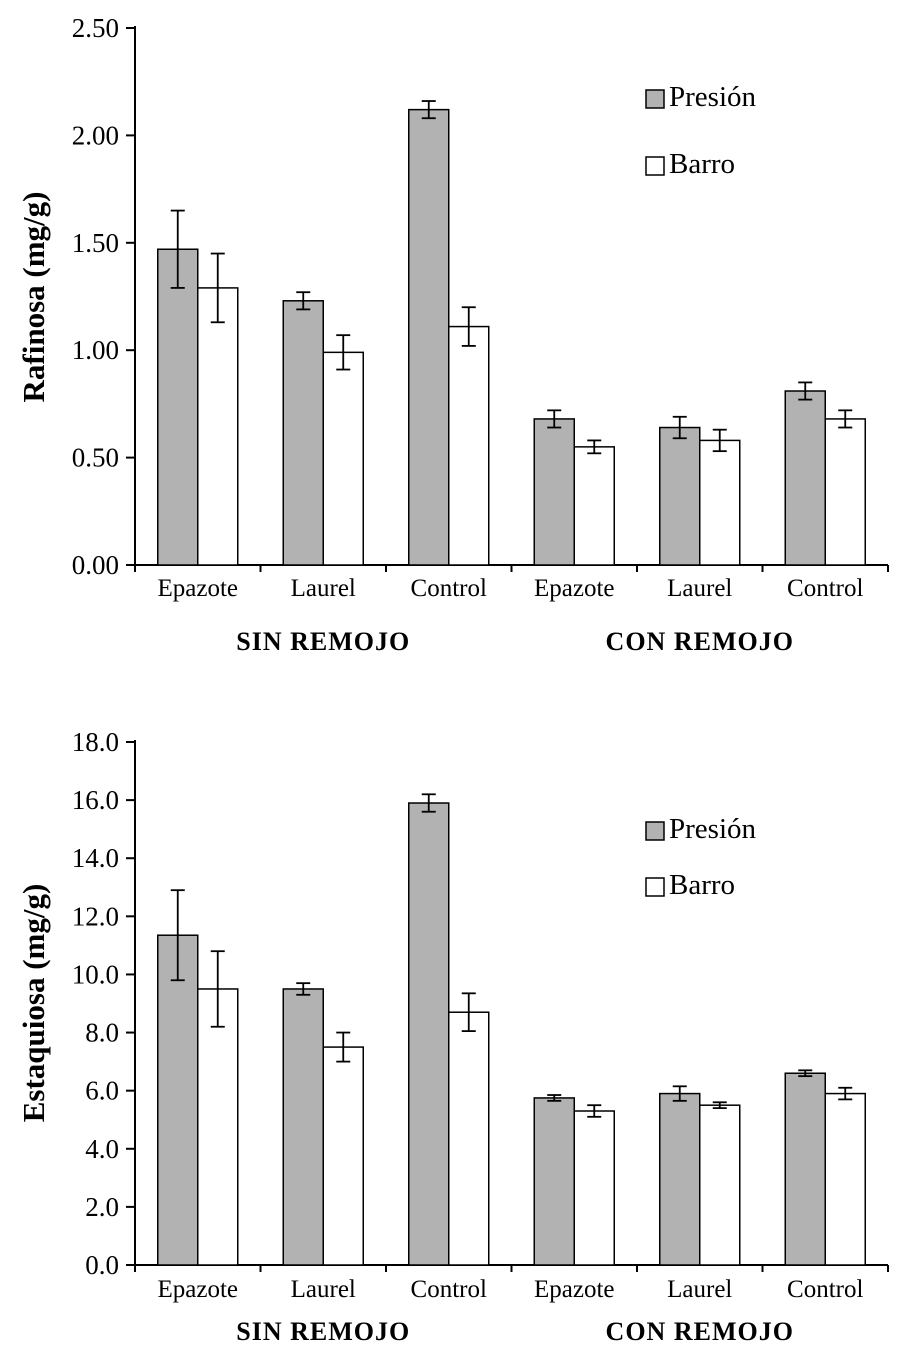 The image size is (919, 1359). What do you see at coordinates (102, 1265) in the screenshot?
I see `y-tick-label: 0.0` at bounding box center [102, 1265].